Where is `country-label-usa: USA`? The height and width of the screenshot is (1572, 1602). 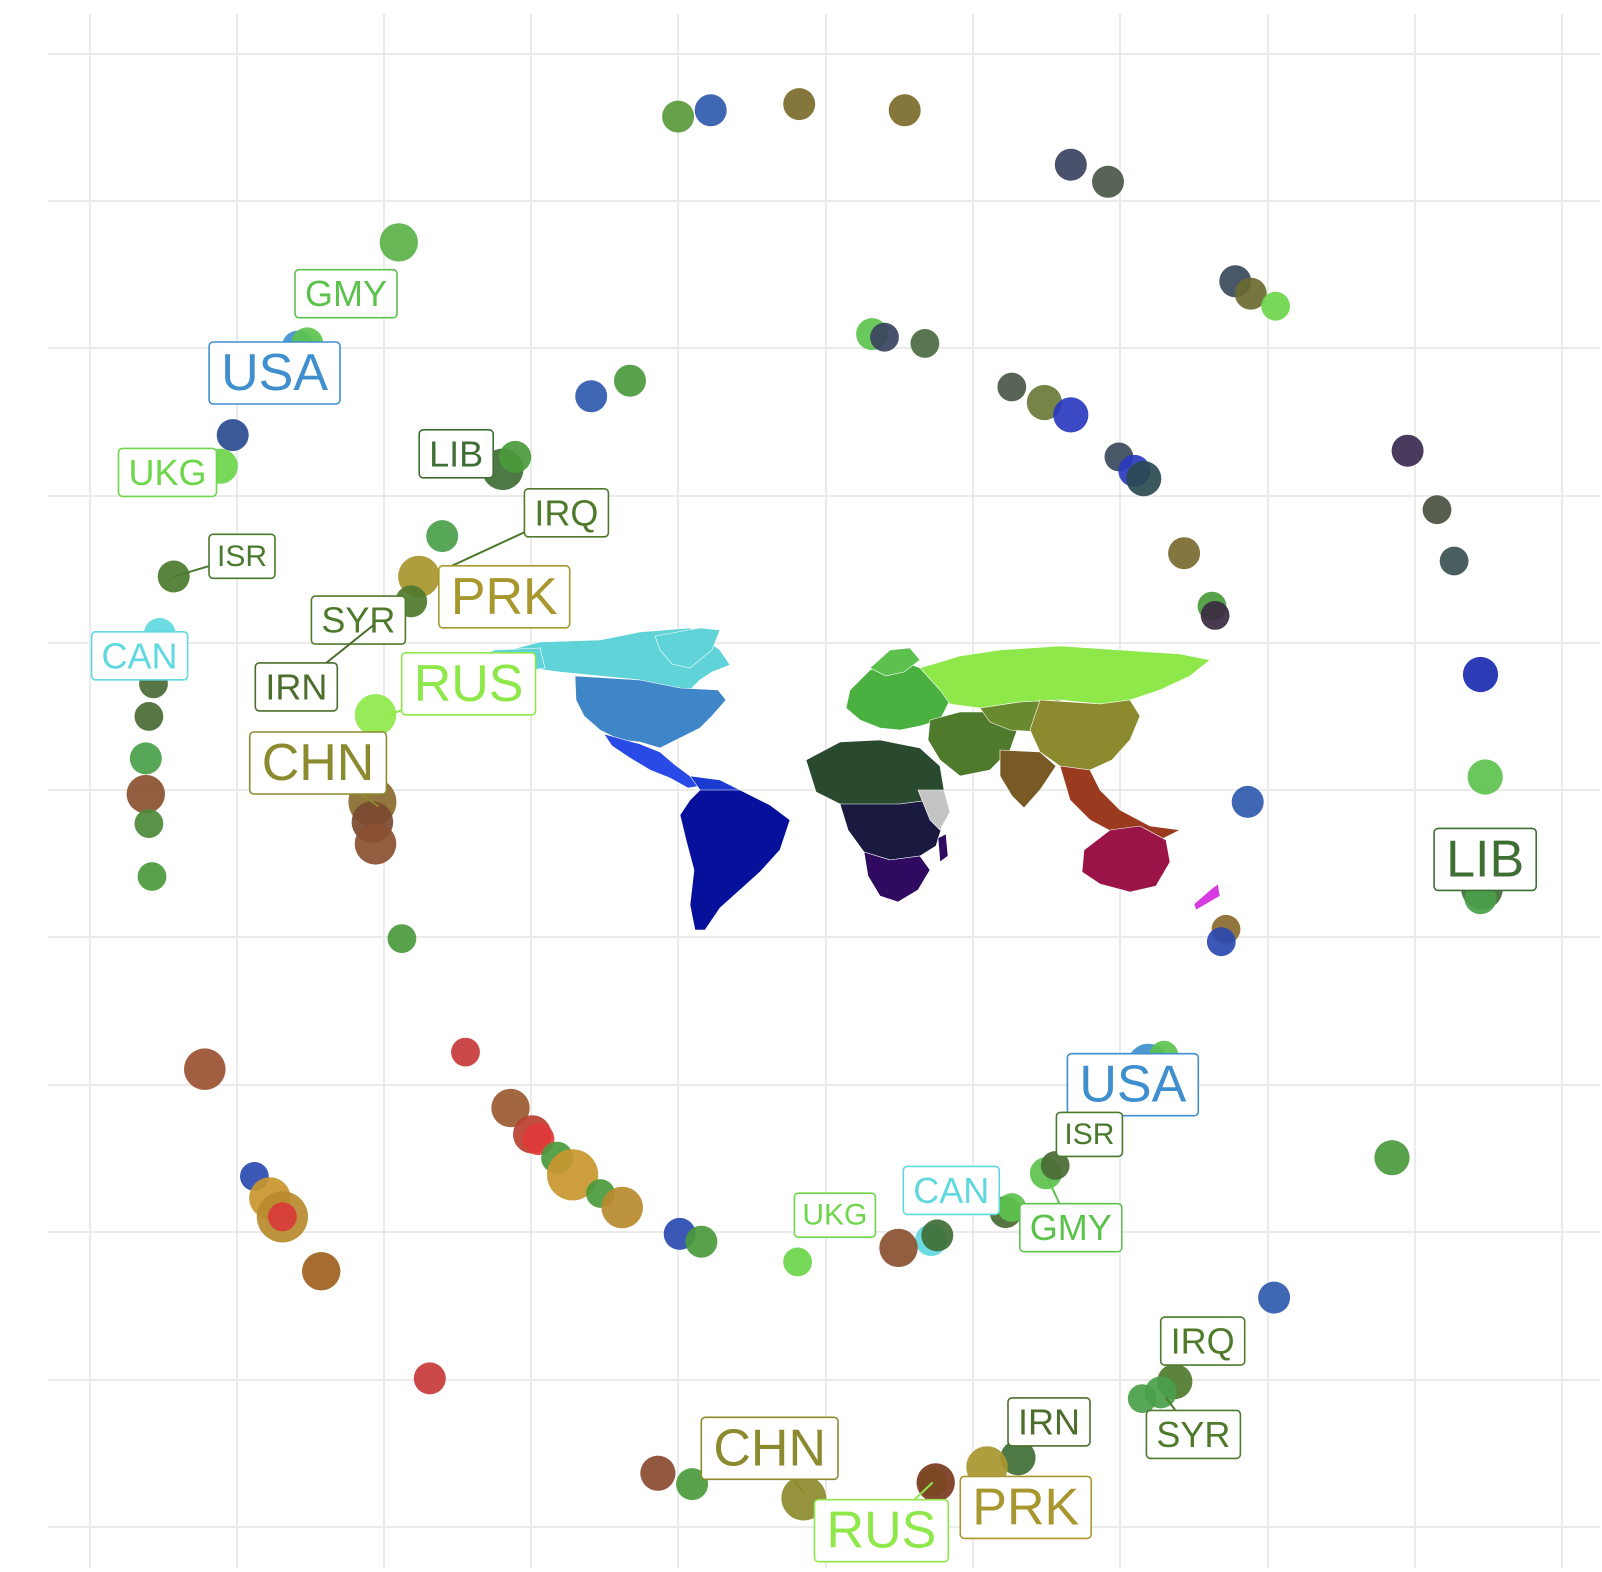 country-label-usa: USA is located at coordinates (1133, 1084).